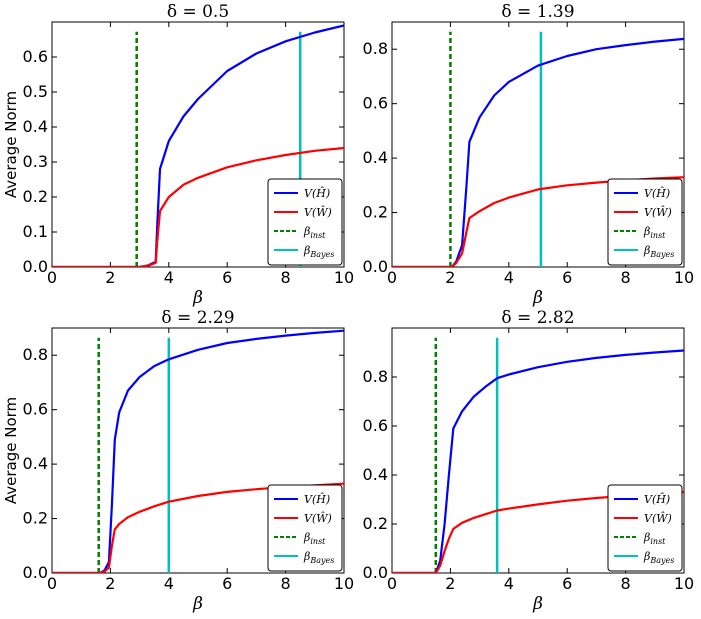 This screenshot has width=701, height=619. What do you see at coordinates (35, 231) in the screenshot?
I see `y-tick-label: 0.1` at bounding box center [35, 231].